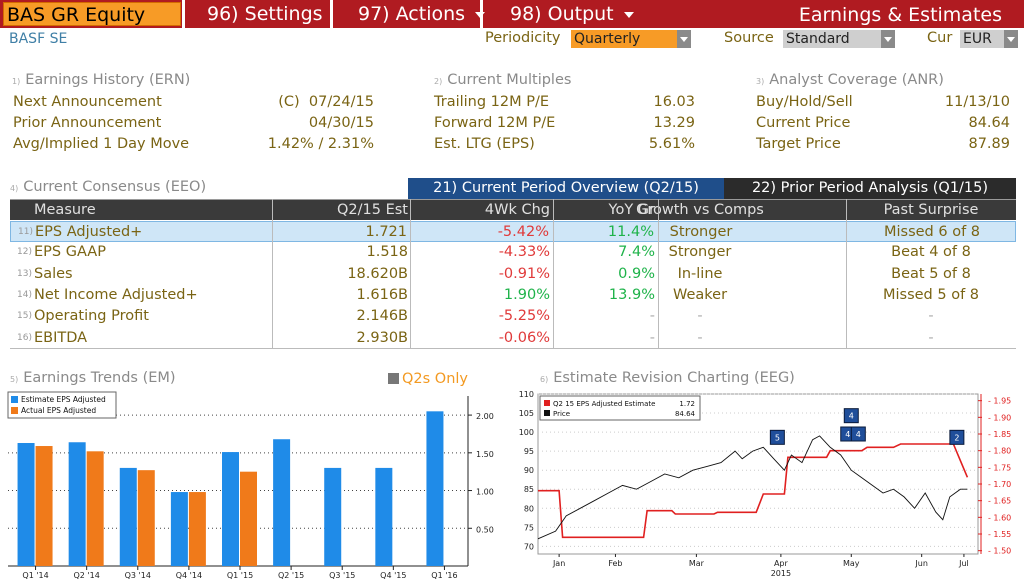 Image resolution: width=1024 pixels, height=581 pixels. I want to click on left-tick-label: 95, so click(529, 451).